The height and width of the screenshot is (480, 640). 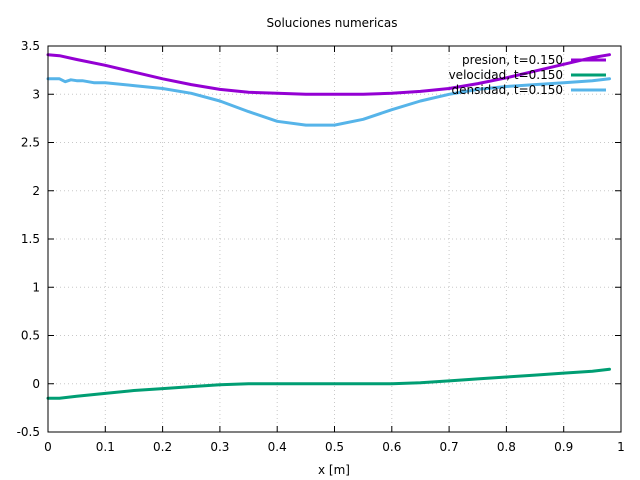 What do you see at coordinates (30, 143) in the screenshot?
I see `y-tick-label: 2.5` at bounding box center [30, 143].